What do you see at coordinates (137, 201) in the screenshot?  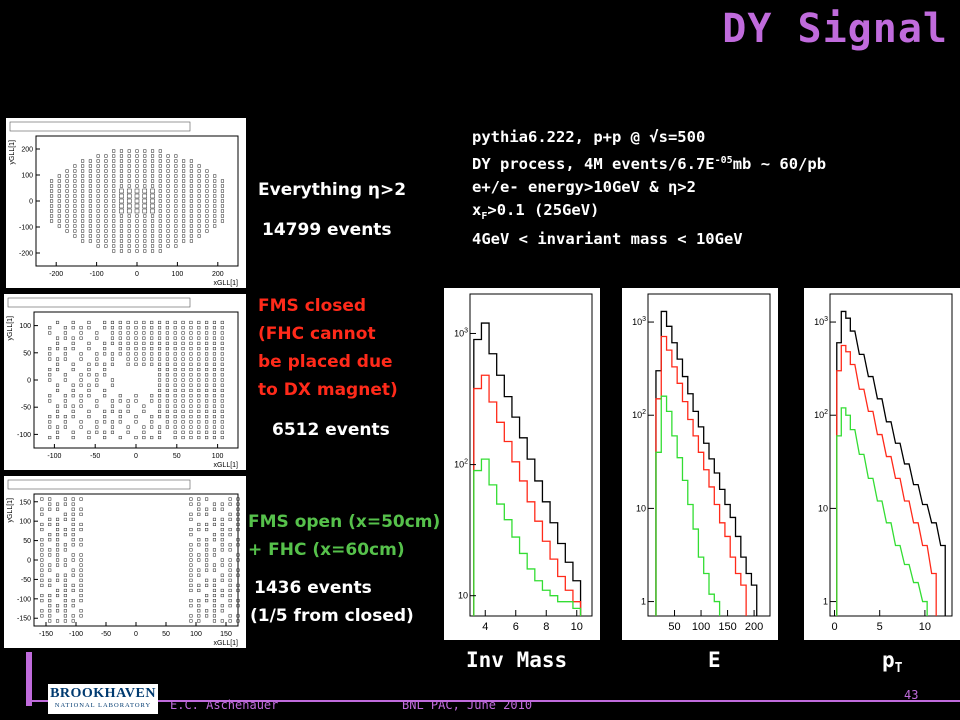 I see `plot-frame` at bounding box center [137, 201].